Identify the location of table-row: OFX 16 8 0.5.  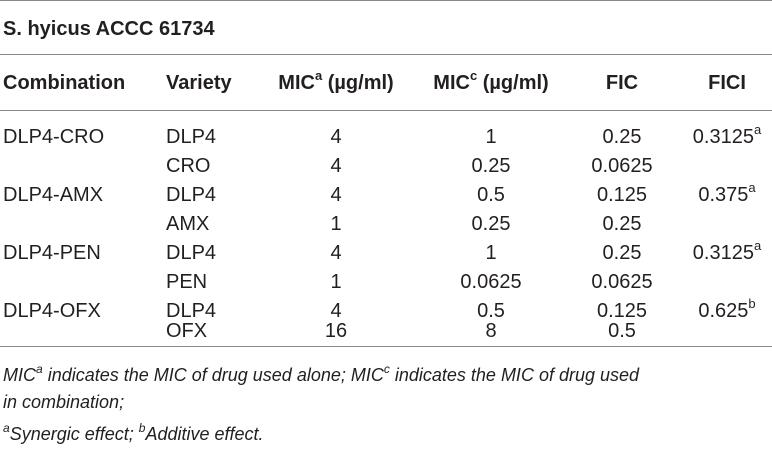
(386, 333).